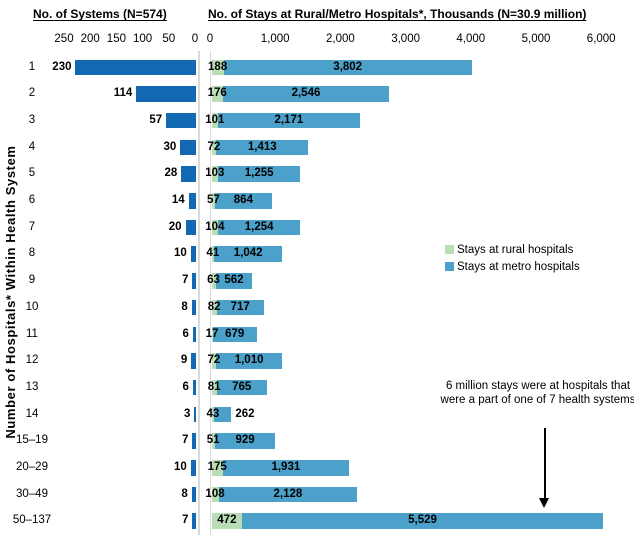 The width and height of the screenshot is (634, 549). I want to click on metro-stays-value-label: 1,010, so click(249, 360).